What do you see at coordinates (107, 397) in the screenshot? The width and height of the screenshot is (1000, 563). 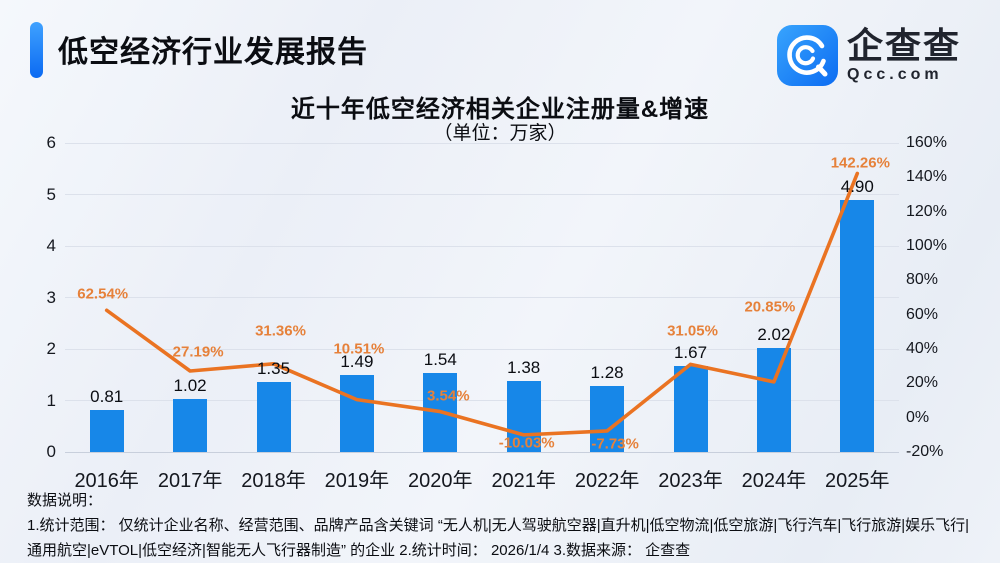 I see `bar-value-label: 0.81` at bounding box center [107, 397].